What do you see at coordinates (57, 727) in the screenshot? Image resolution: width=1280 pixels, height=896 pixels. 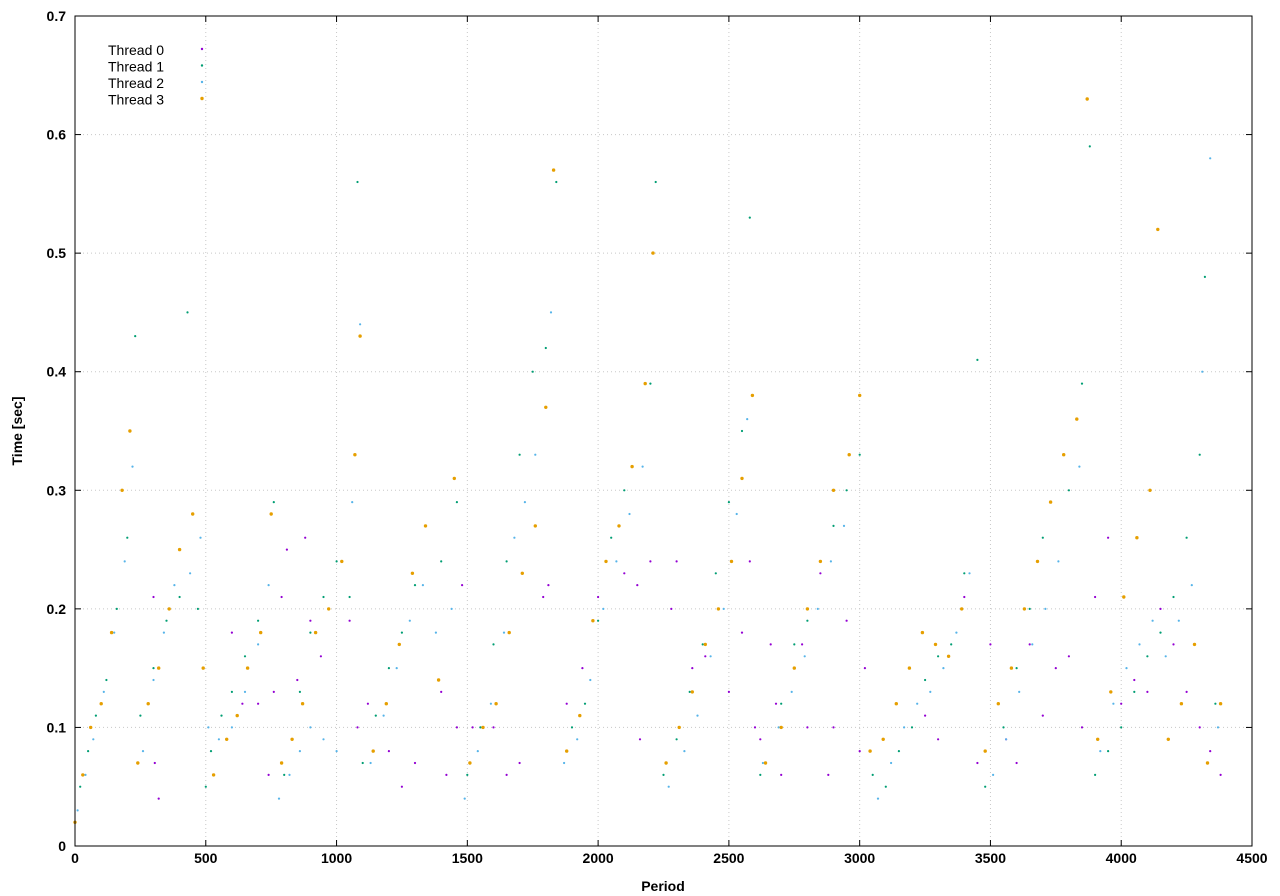 I see `y-tick-label: 0.1` at bounding box center [57, 727].